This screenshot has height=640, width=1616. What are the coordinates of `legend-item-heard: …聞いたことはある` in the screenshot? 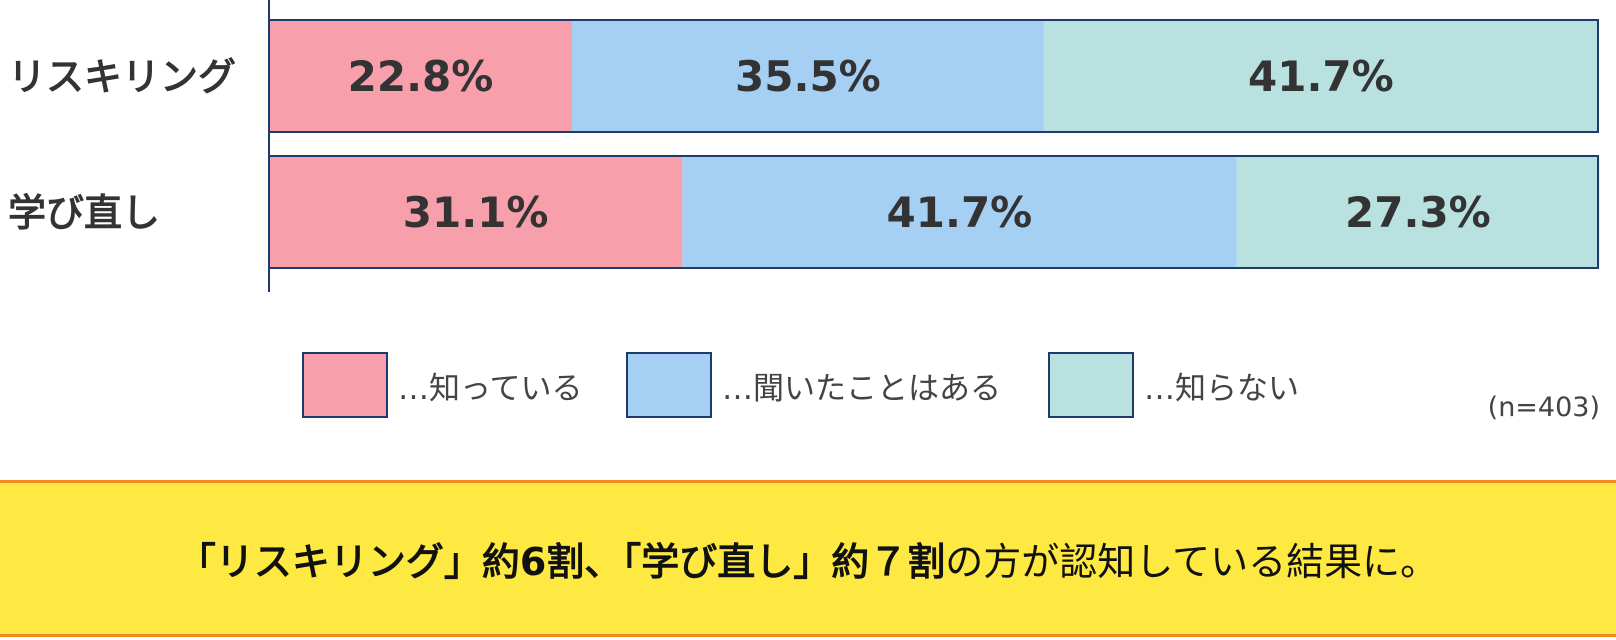 It's located at (813, 385).